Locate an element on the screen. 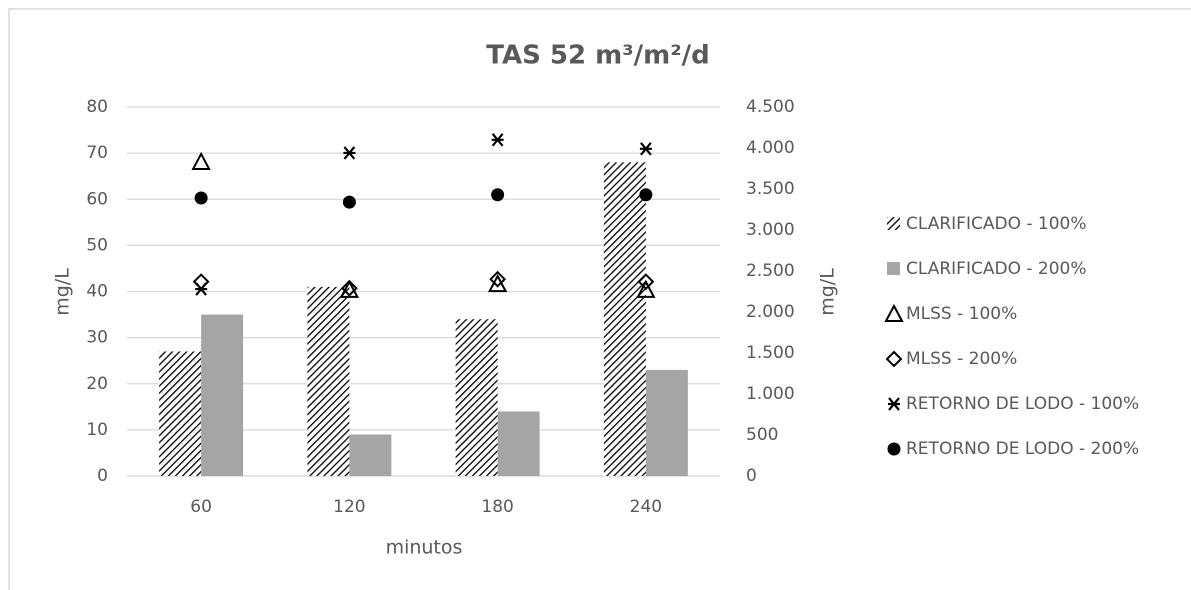  x-tick-label: 240 is located at coordinates (646, 507).